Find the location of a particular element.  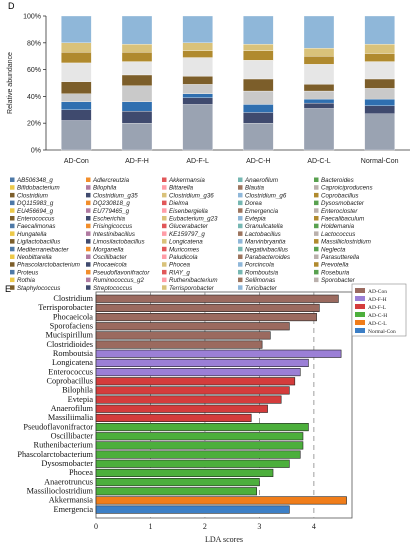

lda-bar-coprobacillus is located at coordinates (195, 381).